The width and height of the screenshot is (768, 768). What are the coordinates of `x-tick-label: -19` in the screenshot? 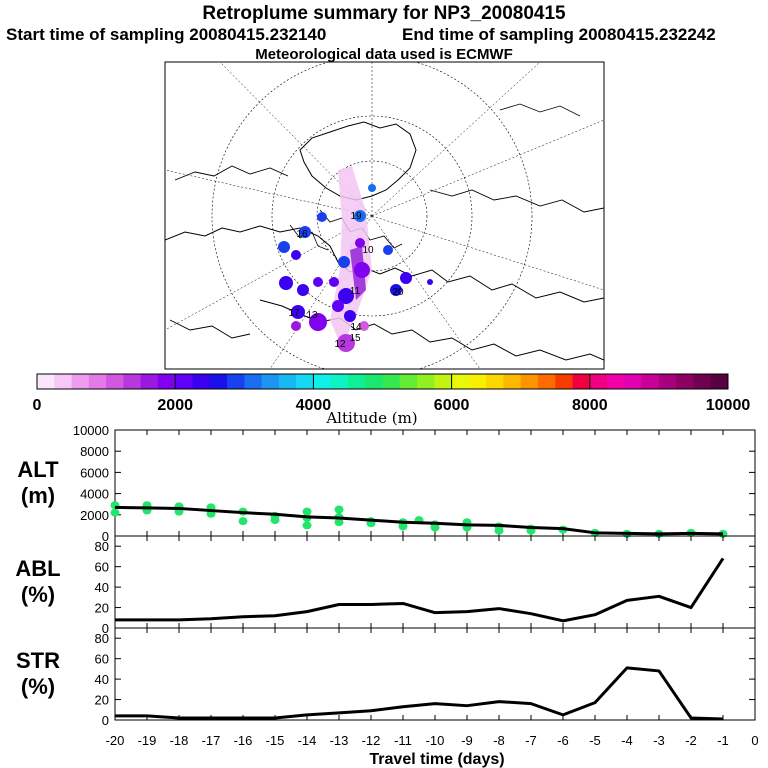 It's located at (147, 740).